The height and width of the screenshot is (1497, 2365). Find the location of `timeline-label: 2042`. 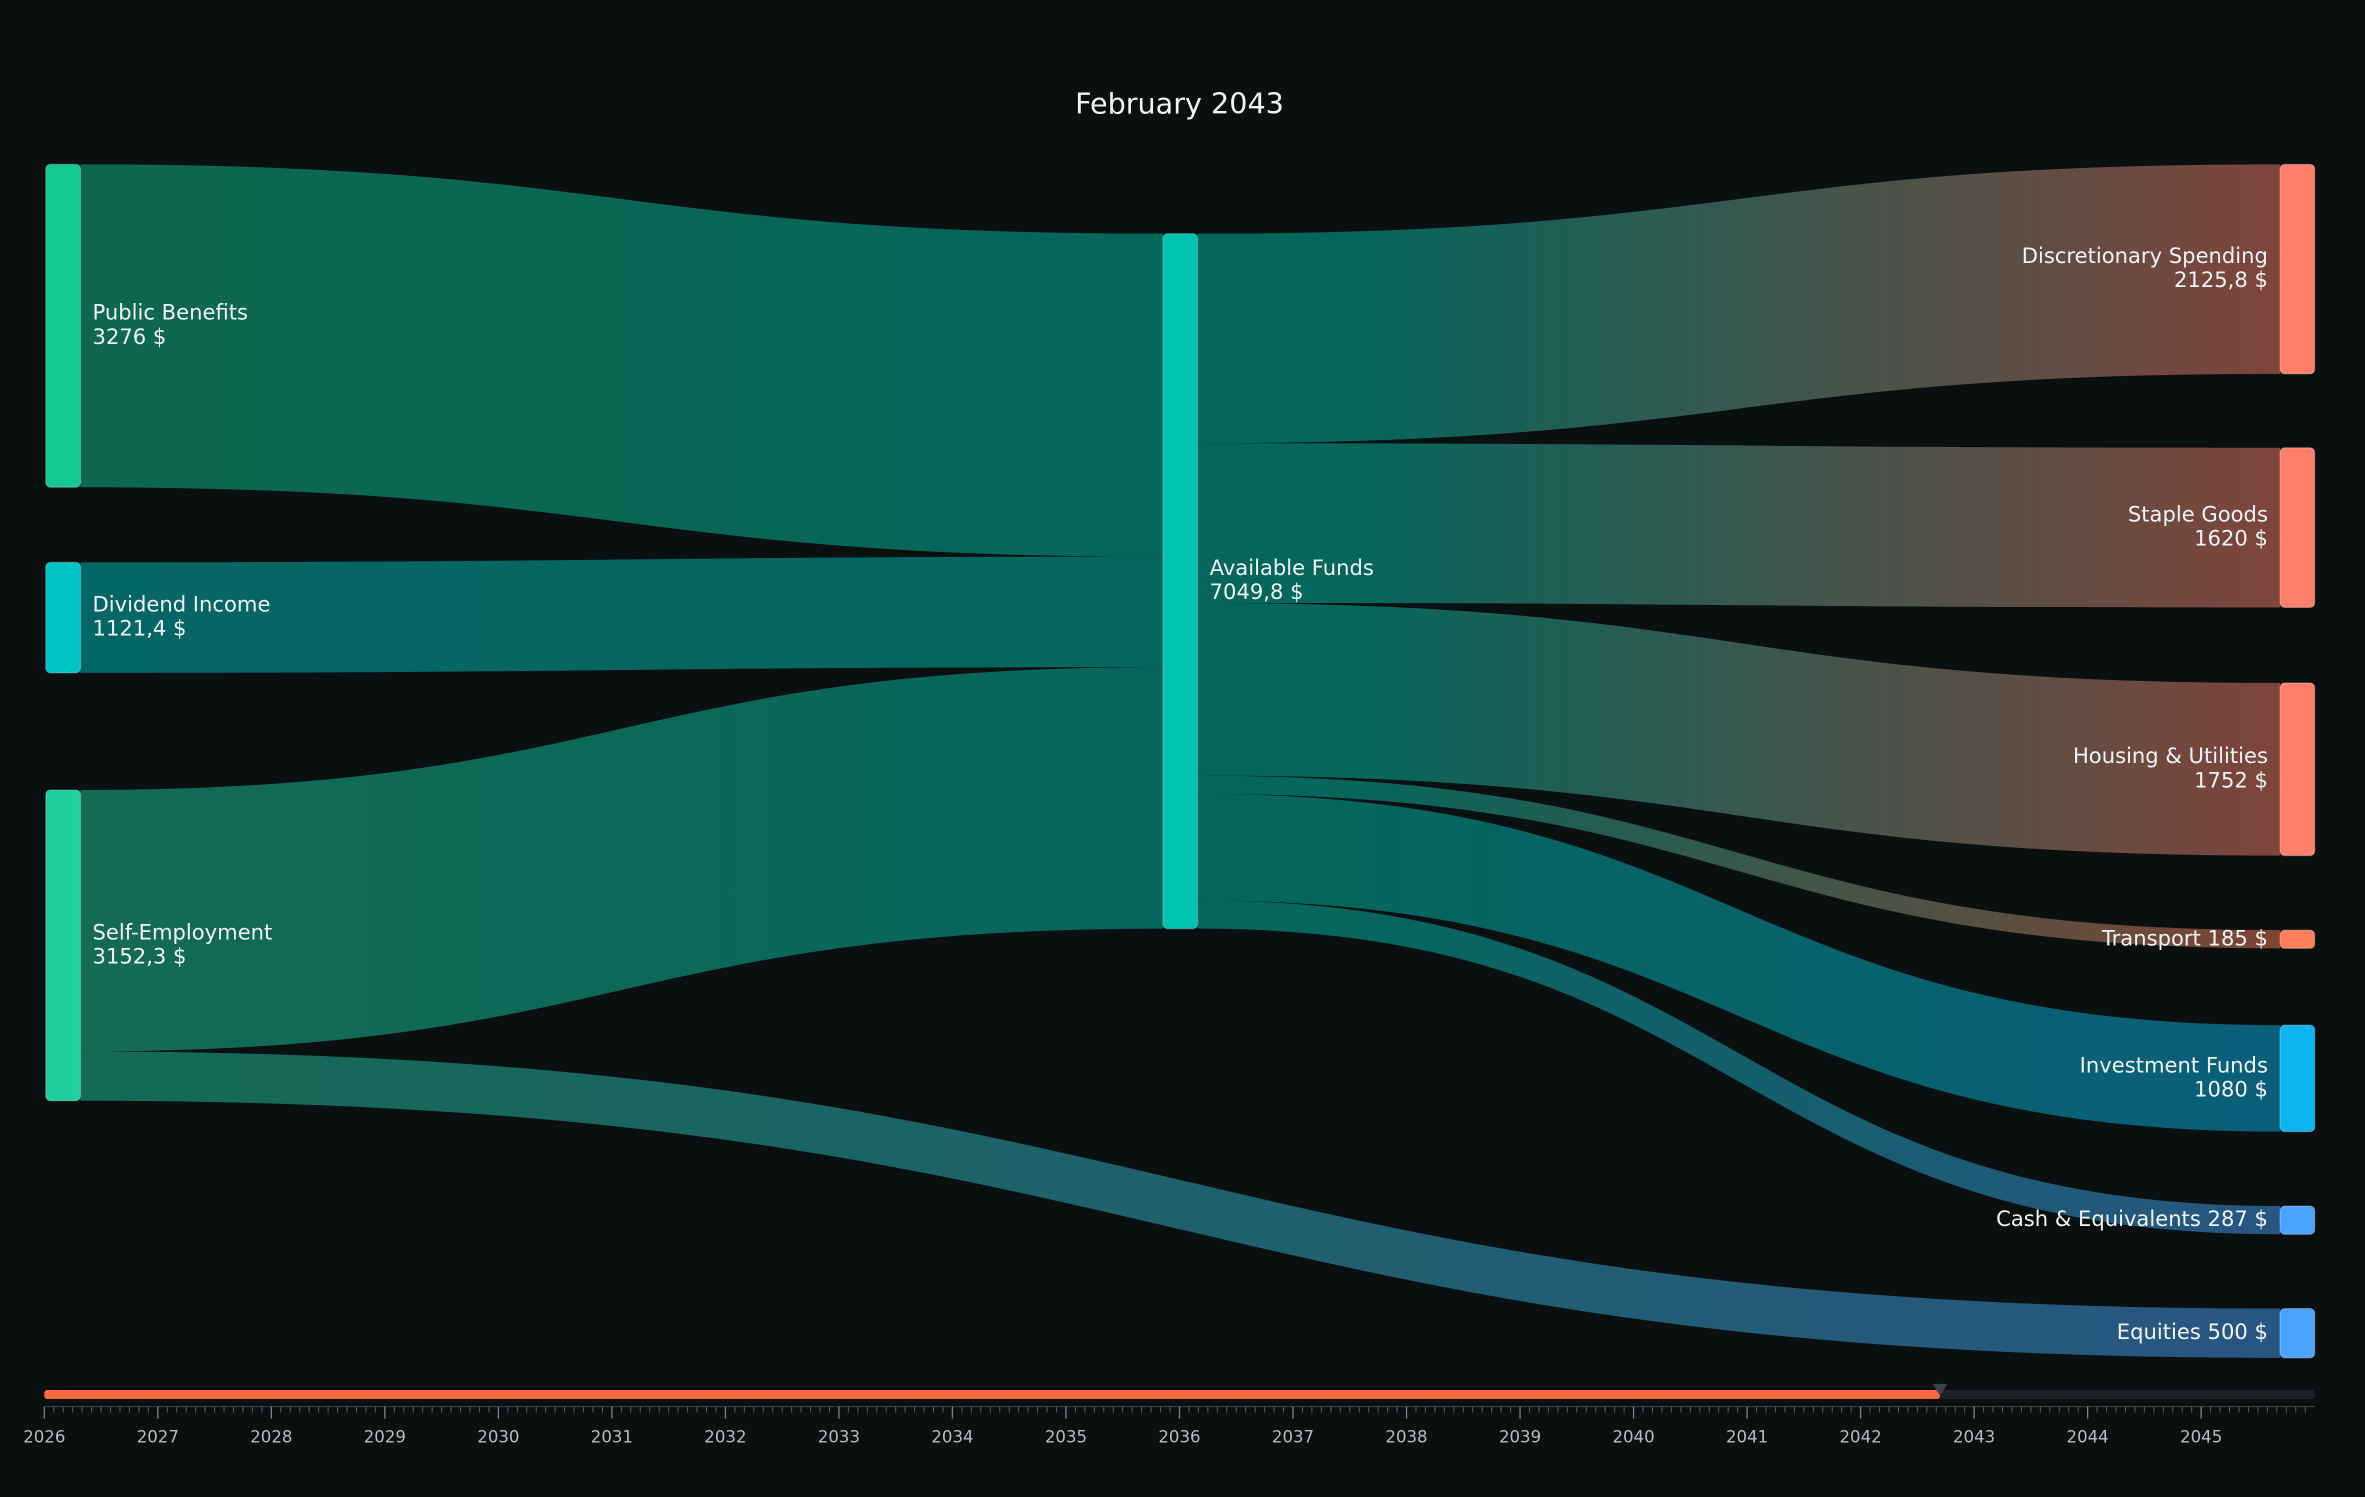

timeline-label: 2042 is located at coordinates (1860, 1437).